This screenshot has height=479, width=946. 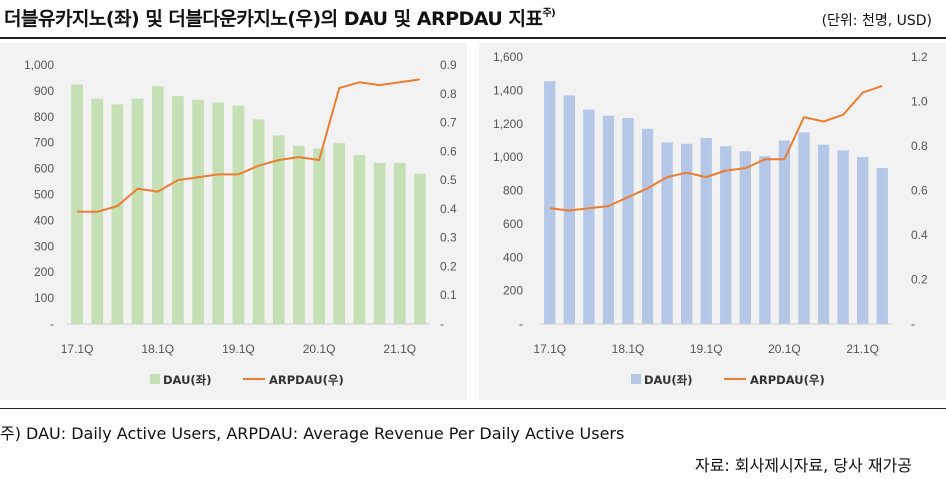 What do you see at coordinates (44, 195) in the screenshot?
I see `y-left-tick-label: 500` at bounding box center [44, 195].